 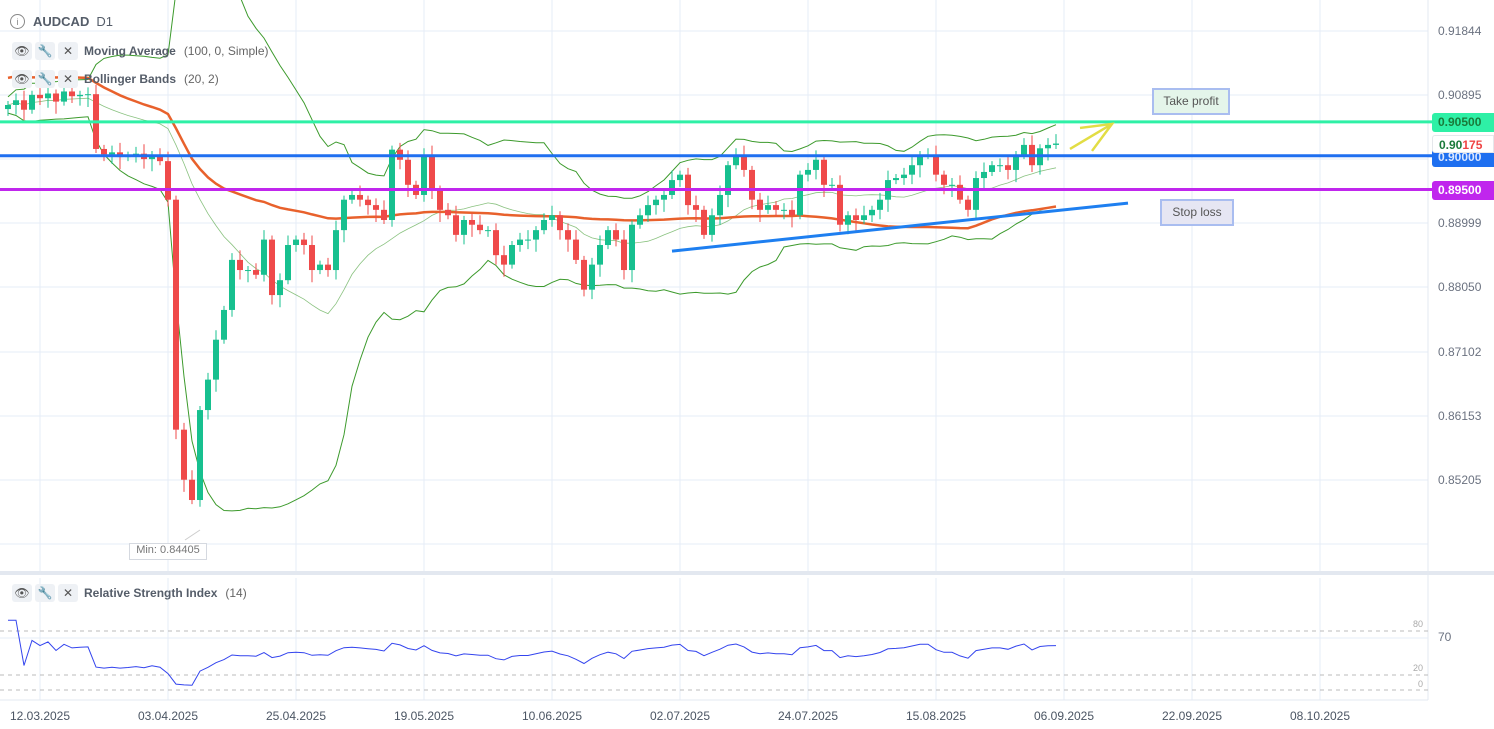 What do you see at coordinates (808, 716) in the screenshot?
I see `date-label: 24.07.2025` at bounding box center [808, 716].